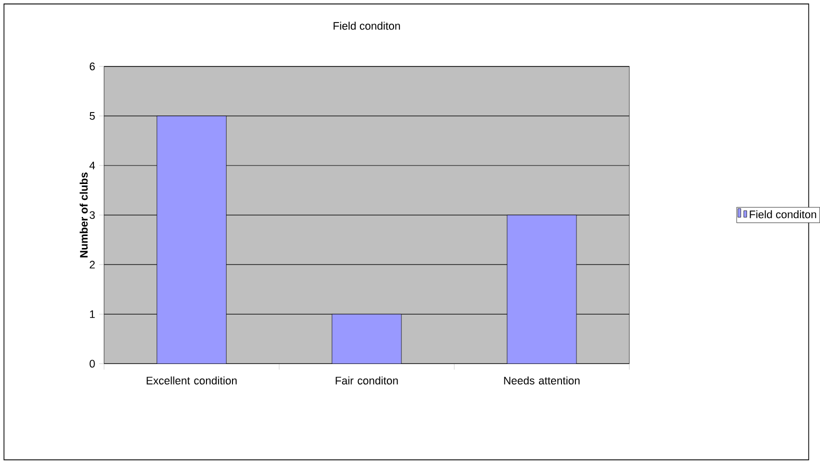 This screenshot has height=464, width=820. I want to click on y-tick-label: 0, so click(92, 364).